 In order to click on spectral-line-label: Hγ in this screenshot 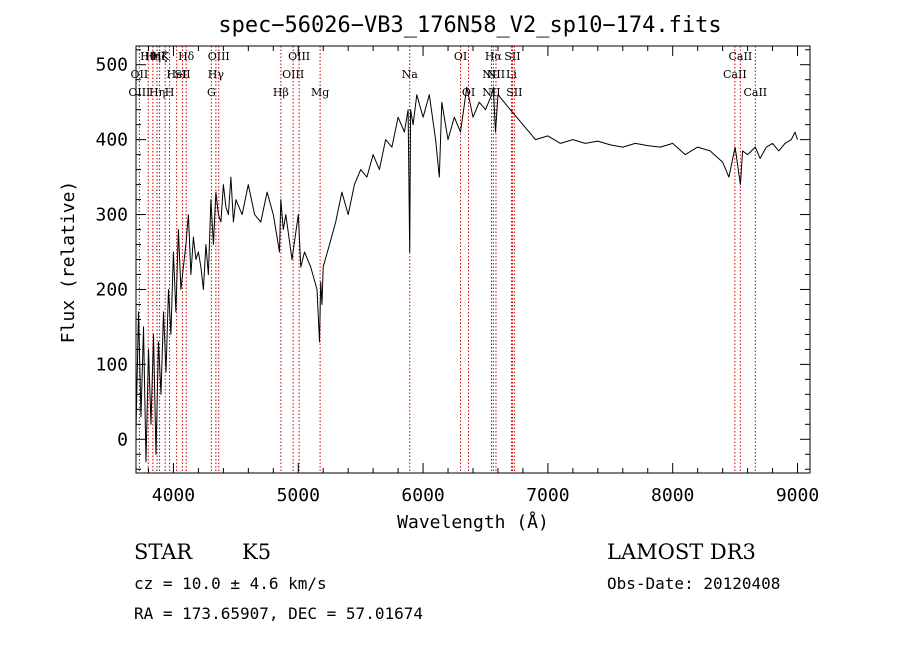, I will do `click(216, 74)`.